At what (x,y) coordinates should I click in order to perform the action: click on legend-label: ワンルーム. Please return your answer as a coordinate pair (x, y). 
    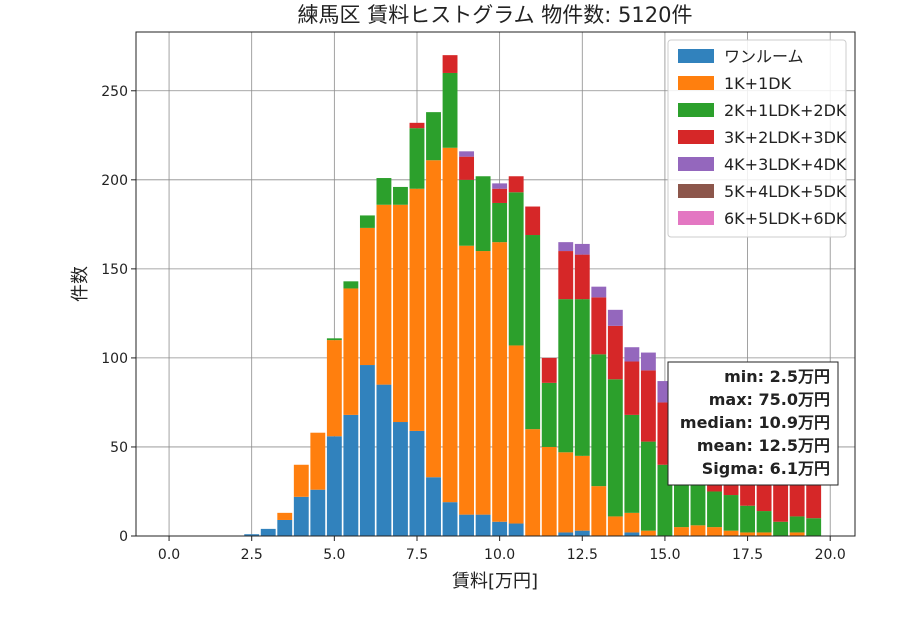
    Looking at the image, I should click on (764, 56).